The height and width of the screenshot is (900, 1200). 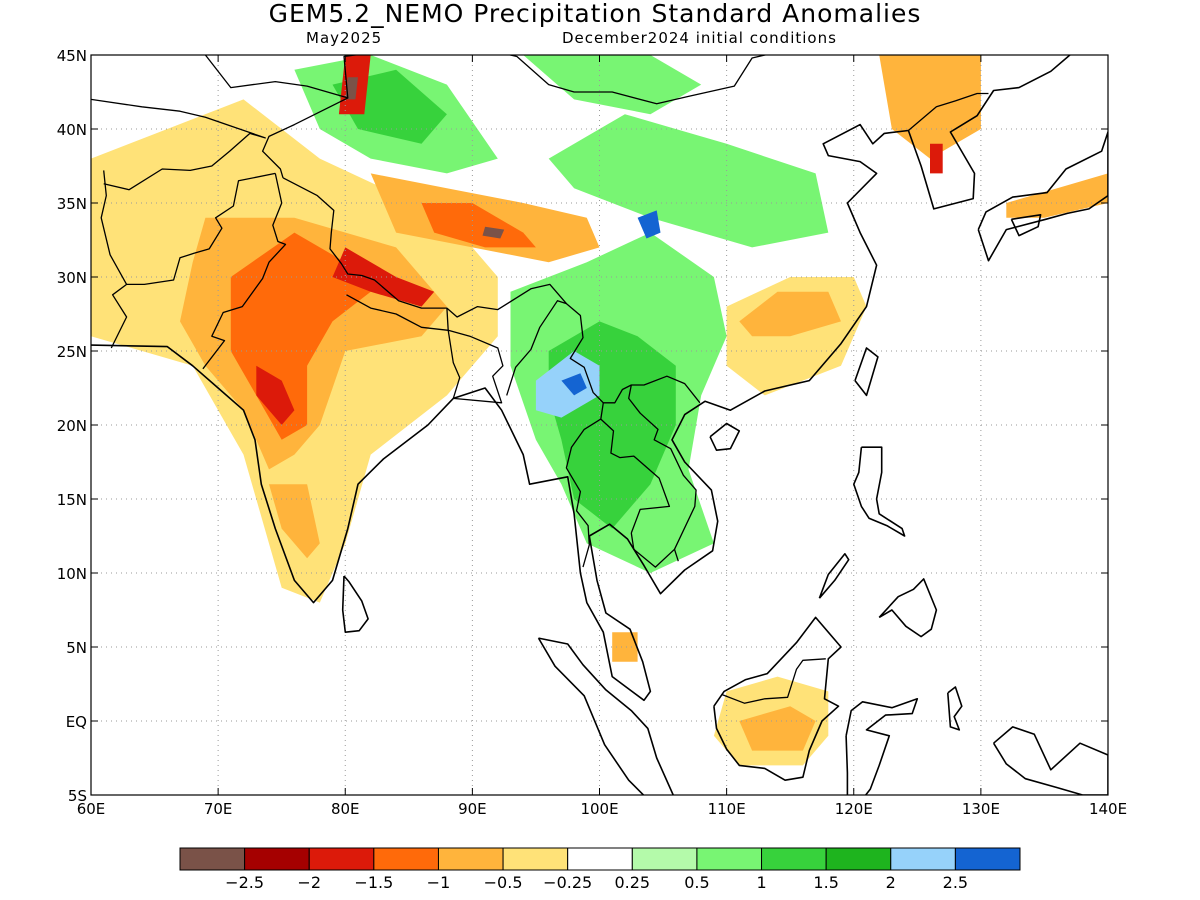 What do you see at coordinates (77, 796) in the screenshot?
I see `lat-tick-label: 5S` at bounding box center [77, 796].